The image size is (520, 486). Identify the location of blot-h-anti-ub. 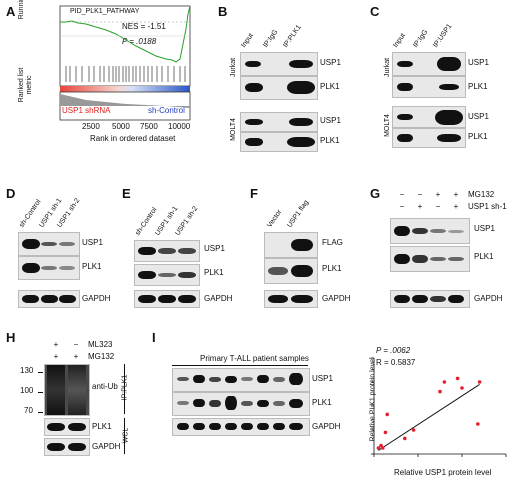
(67, 390).